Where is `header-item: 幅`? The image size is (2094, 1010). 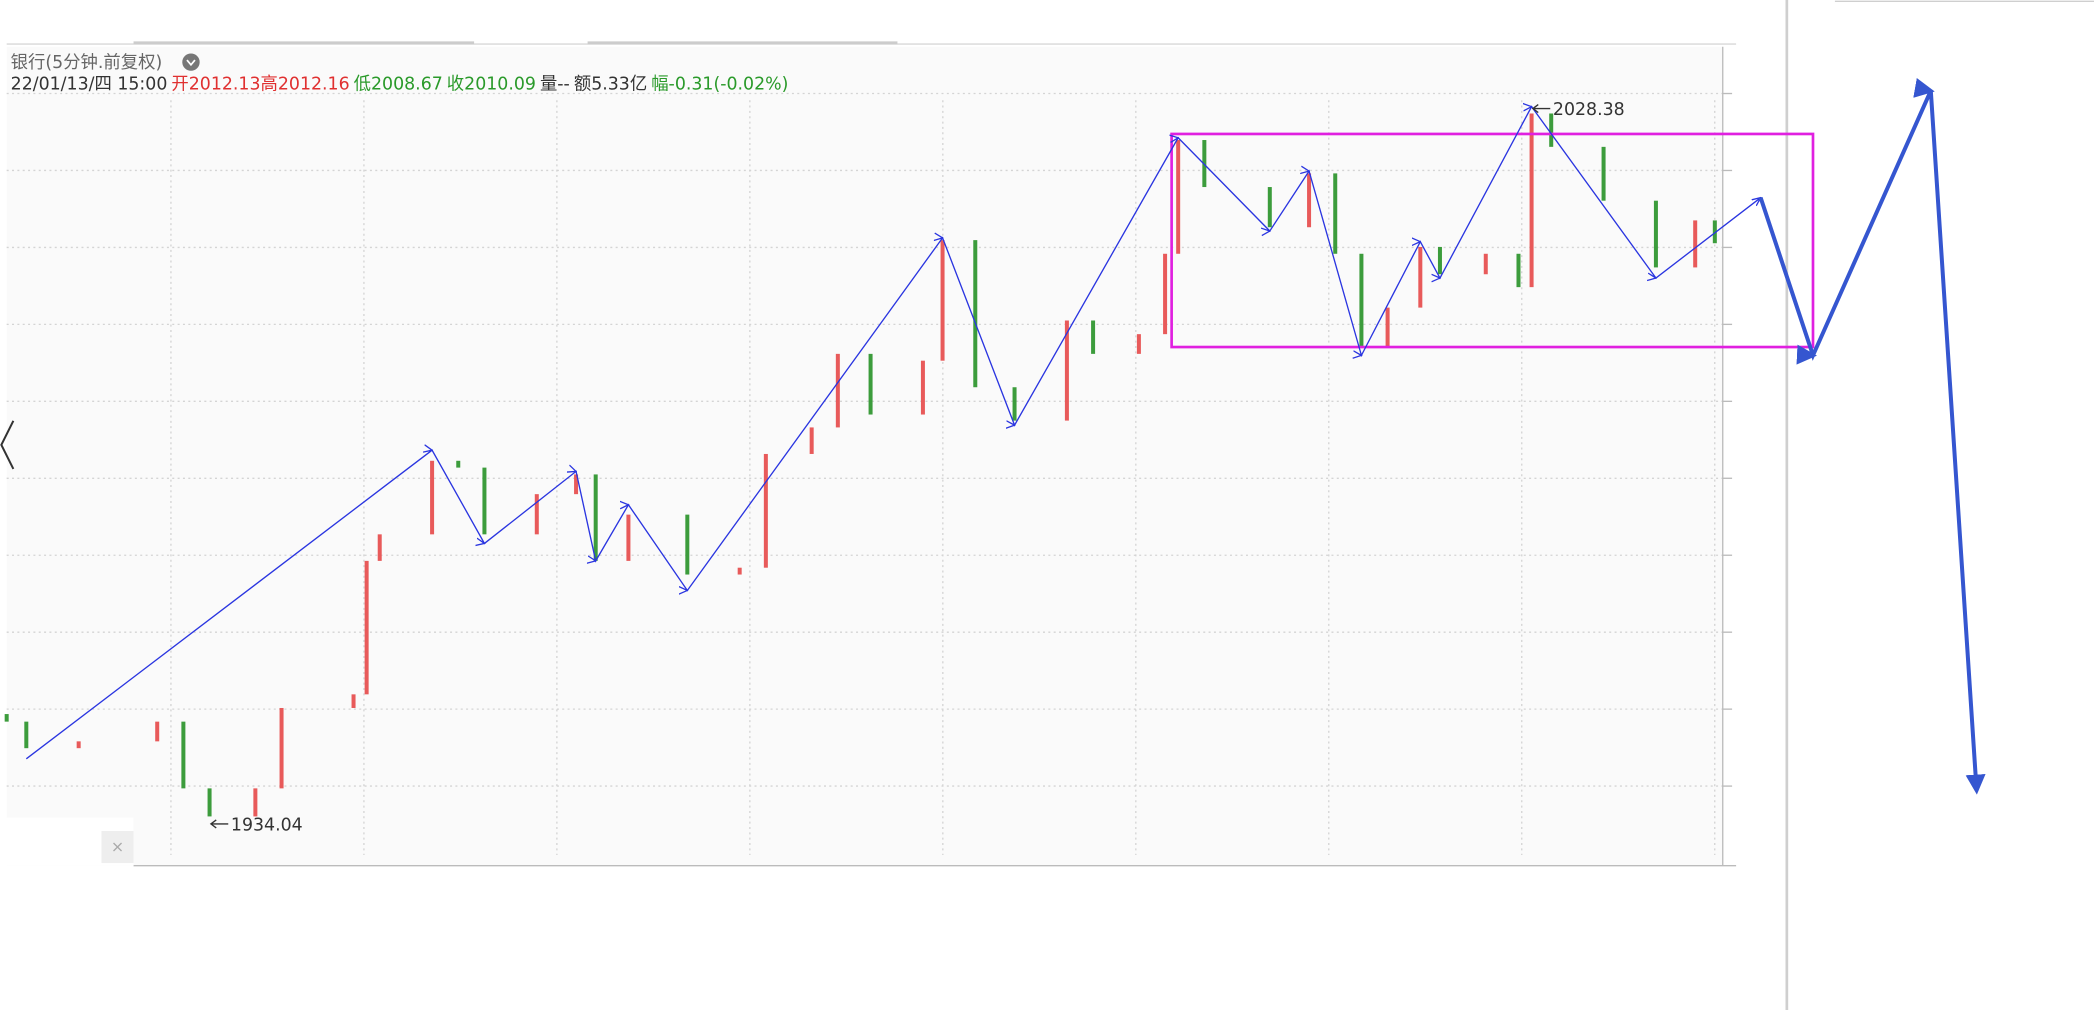
header-item: 幅 is located at coordinates (659, 85).